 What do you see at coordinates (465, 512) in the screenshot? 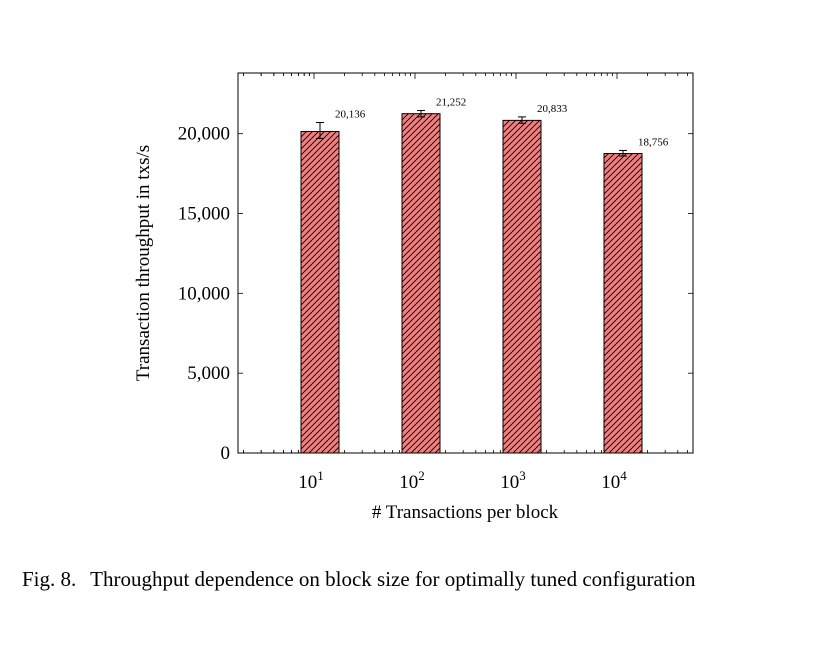
I see `x-axis-title: # Transactions per block` at bounding box center [465, 512].